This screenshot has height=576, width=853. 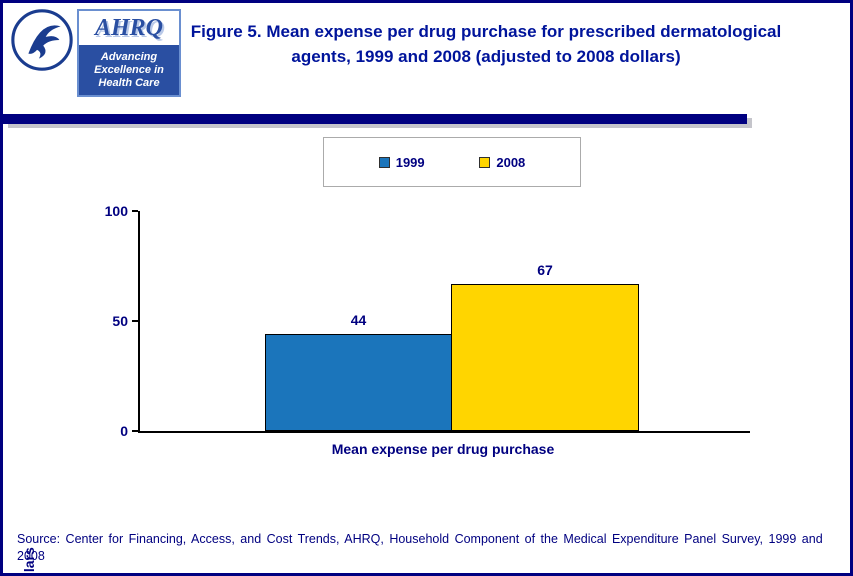 What do you see at coordinates (545, 269) in the screenshot?
I see `bar-value-2008: 67` at bounding box center [545, 269].